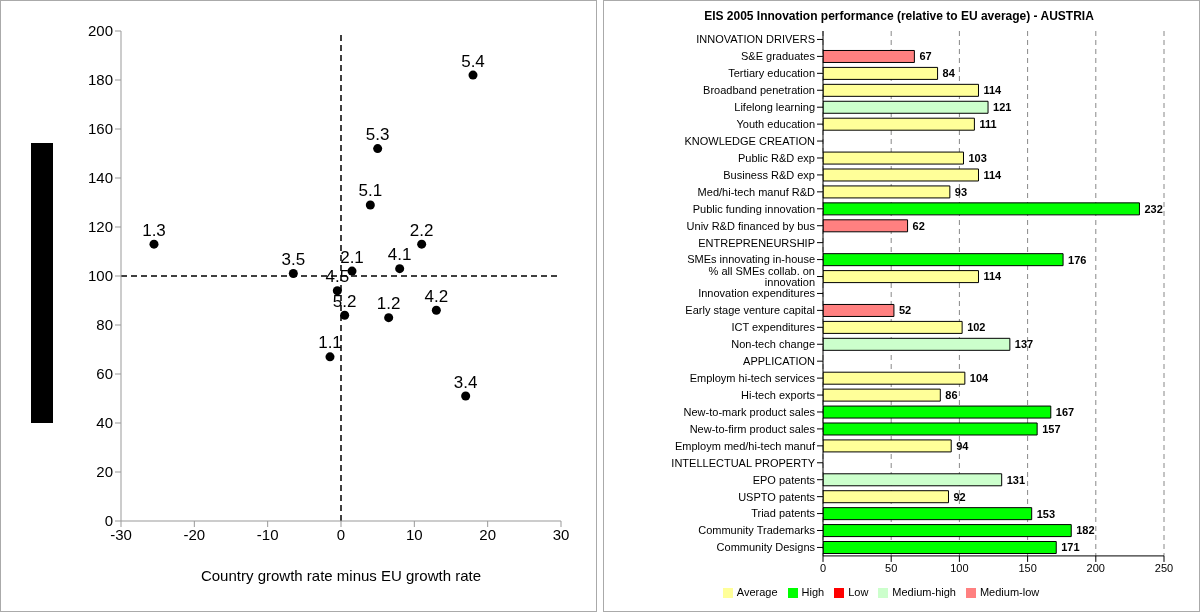 The width and height of the screenshot is (1200, 614). I want to click on series-label: 1.3, so click(154, 230).